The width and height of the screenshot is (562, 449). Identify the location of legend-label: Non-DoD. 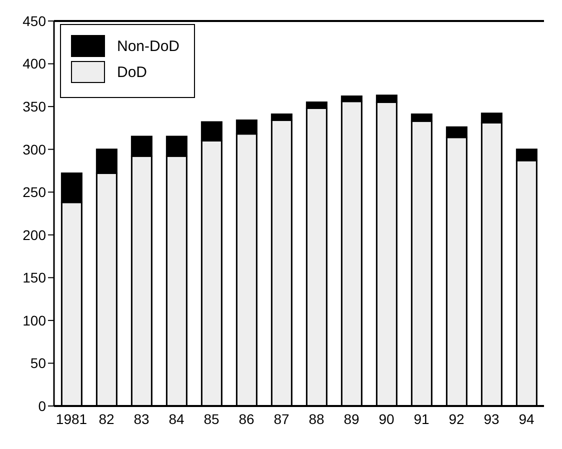
(148, 46).